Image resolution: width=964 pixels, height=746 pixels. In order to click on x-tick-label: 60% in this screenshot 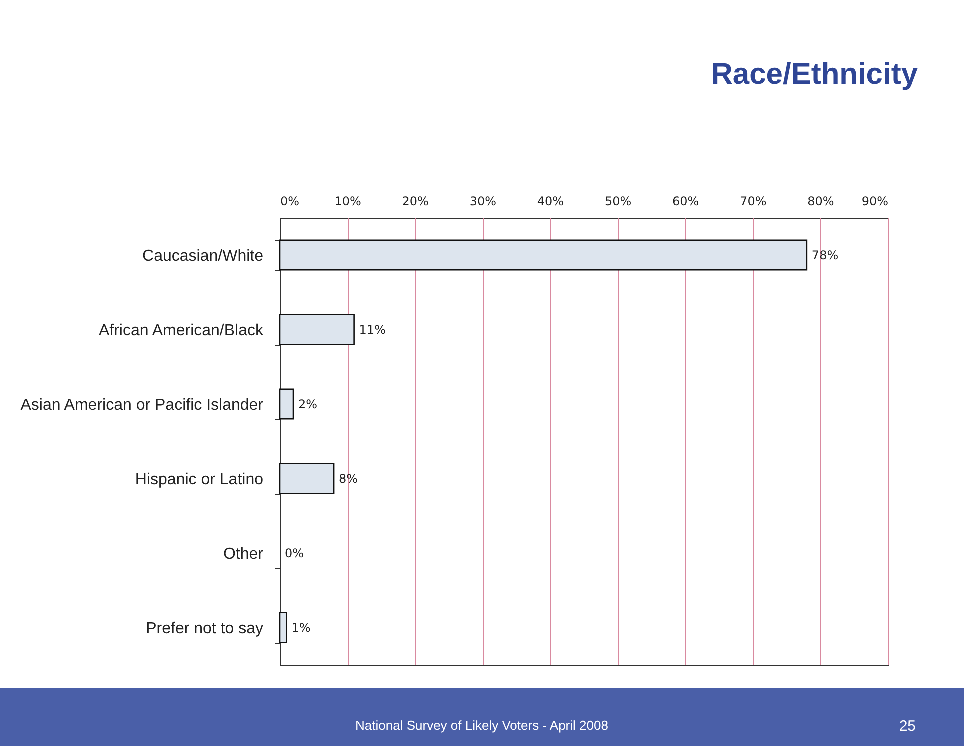, I will do `click(686, 201)`.